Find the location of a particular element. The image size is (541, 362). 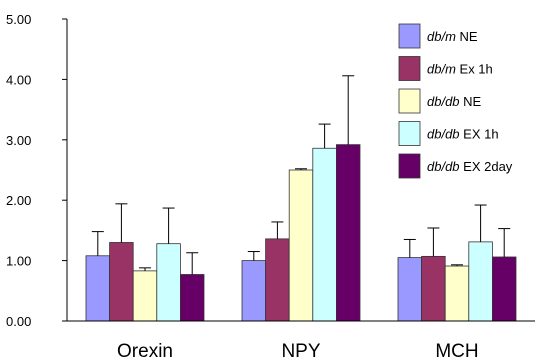

x-tick-label: NPY is located at coordinates (300, 351).